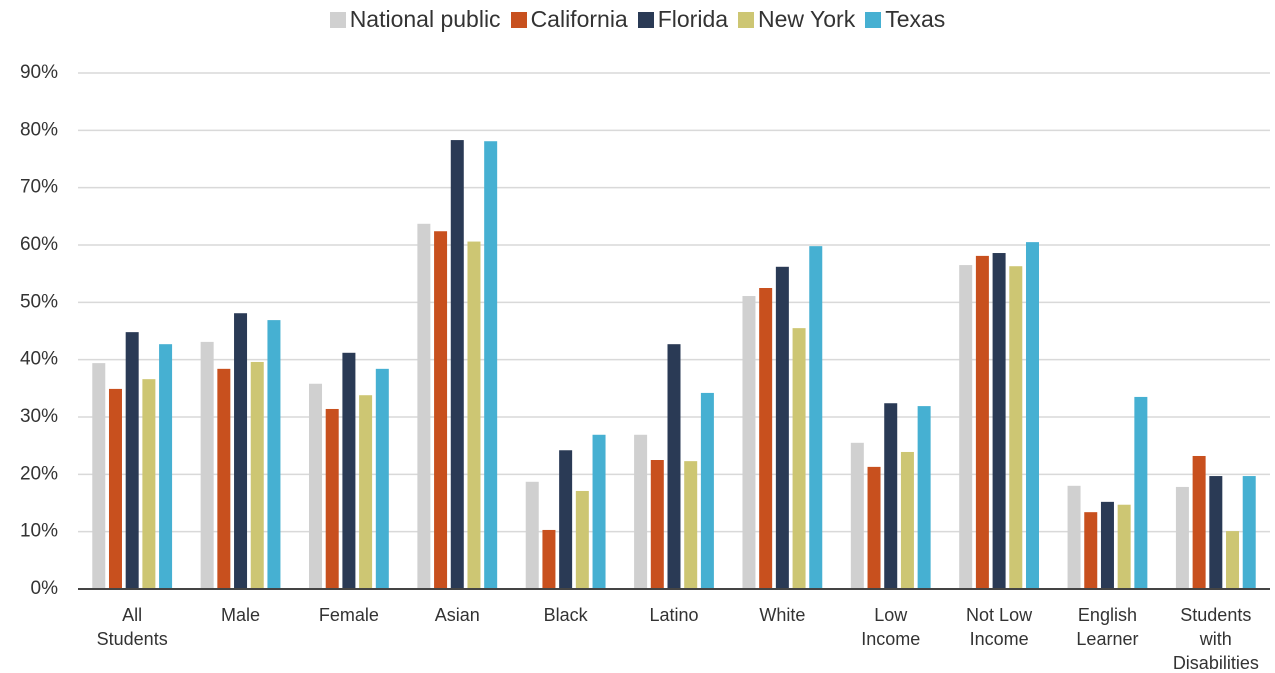  What do you see at coordinates (348, 615) in the screenshot?
I see `x-tick-label: Female` at bounding box center [348, 615].